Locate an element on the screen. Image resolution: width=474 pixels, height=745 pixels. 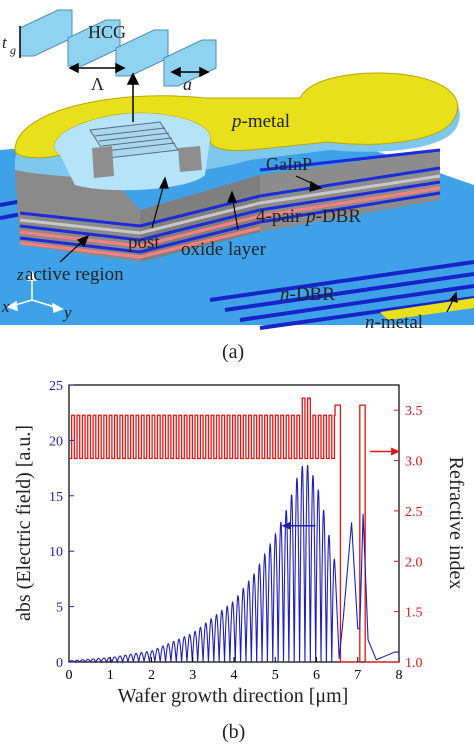
label-axis-z: z is located at coordinates (20, 274).